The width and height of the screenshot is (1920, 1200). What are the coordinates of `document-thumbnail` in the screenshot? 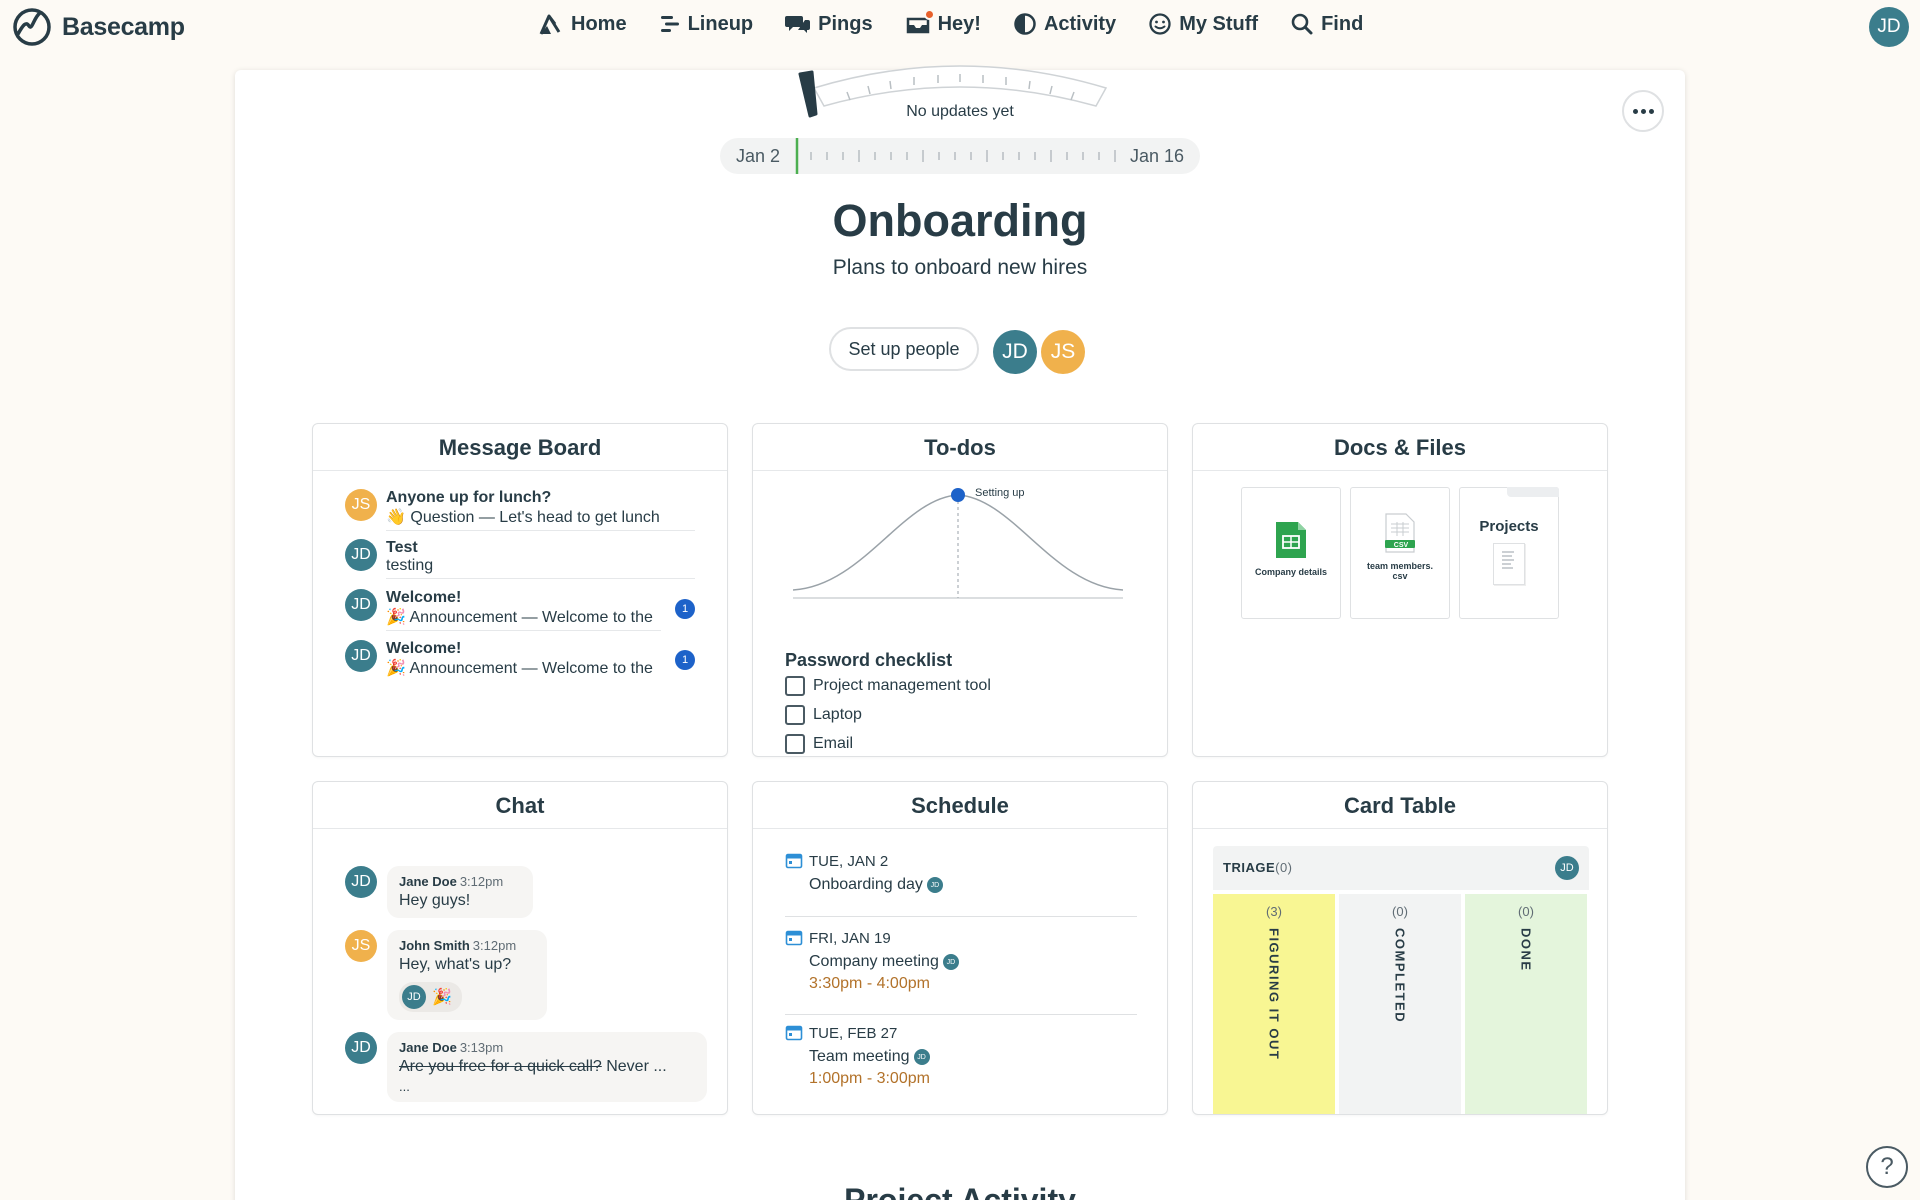 It's located at (1509, 564).